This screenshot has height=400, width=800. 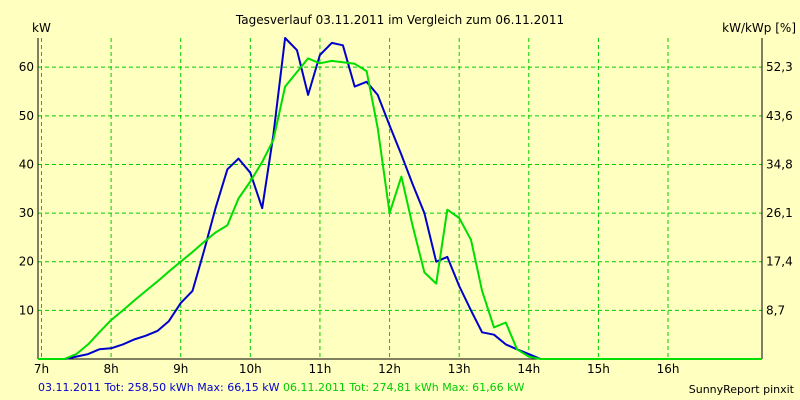 What do you see at coordinates (403, 387) in the screenshot?
I see `series2-summary: 06.11.2011 Tot: 274,81 kWh Max: 61,66 kW` at bounding box center [403, 387].